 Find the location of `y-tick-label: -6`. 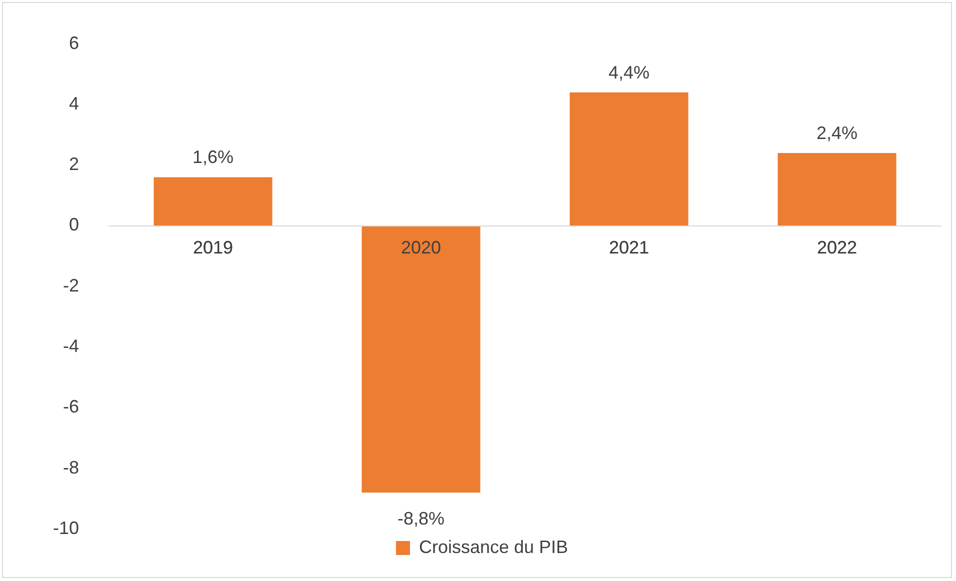

y-tick-label: -6 is located at coordinates (71, 406).